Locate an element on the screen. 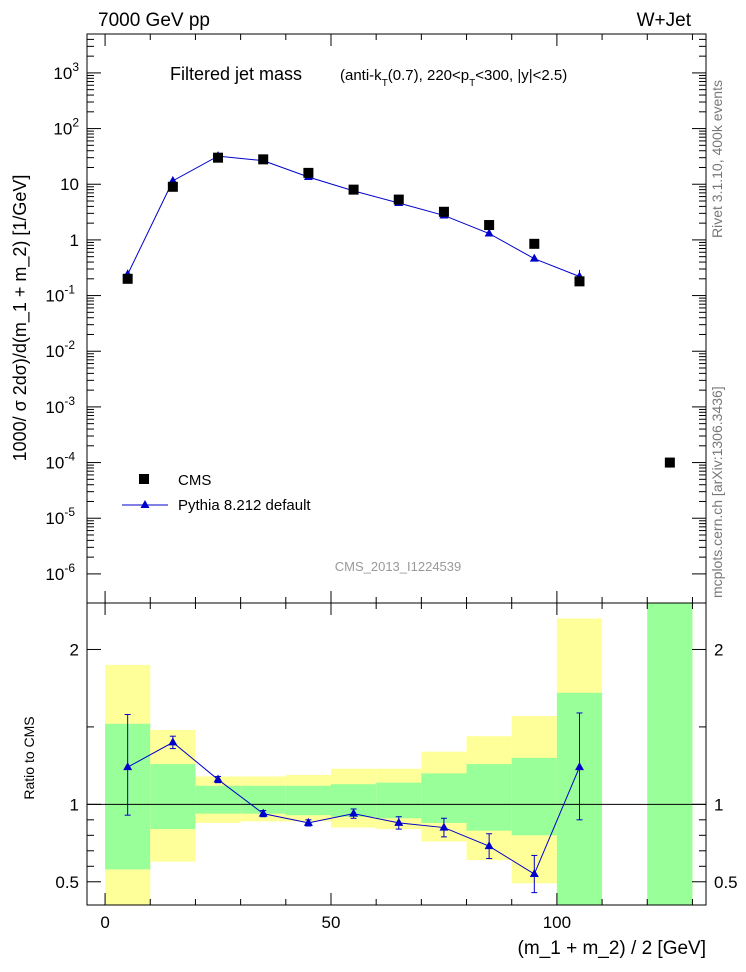 The height and width of the screenshot is (972, 746). legend-data-marker is located at coordinates (144, 479).